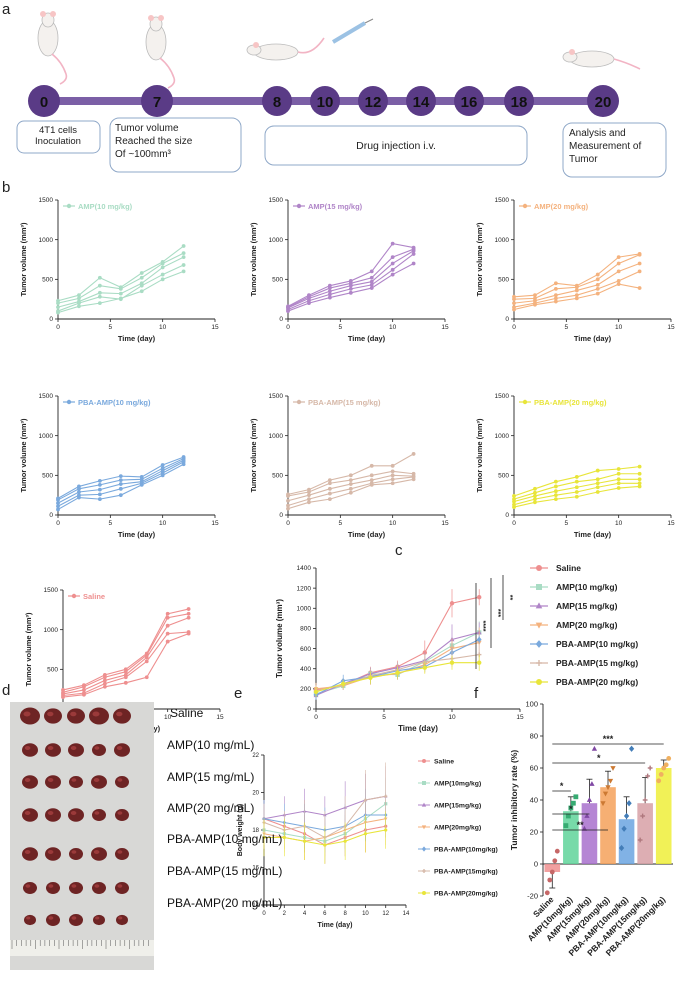 The image size is (685, 986). I want to click on series-line, so click(125, 653).